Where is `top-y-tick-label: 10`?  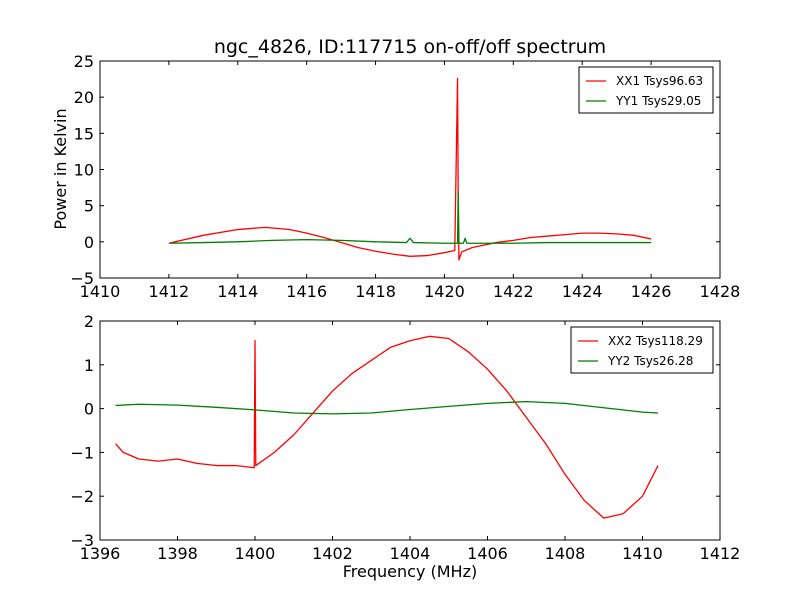 top-y-tick-label: 10 is located at coordinates (84, 170).